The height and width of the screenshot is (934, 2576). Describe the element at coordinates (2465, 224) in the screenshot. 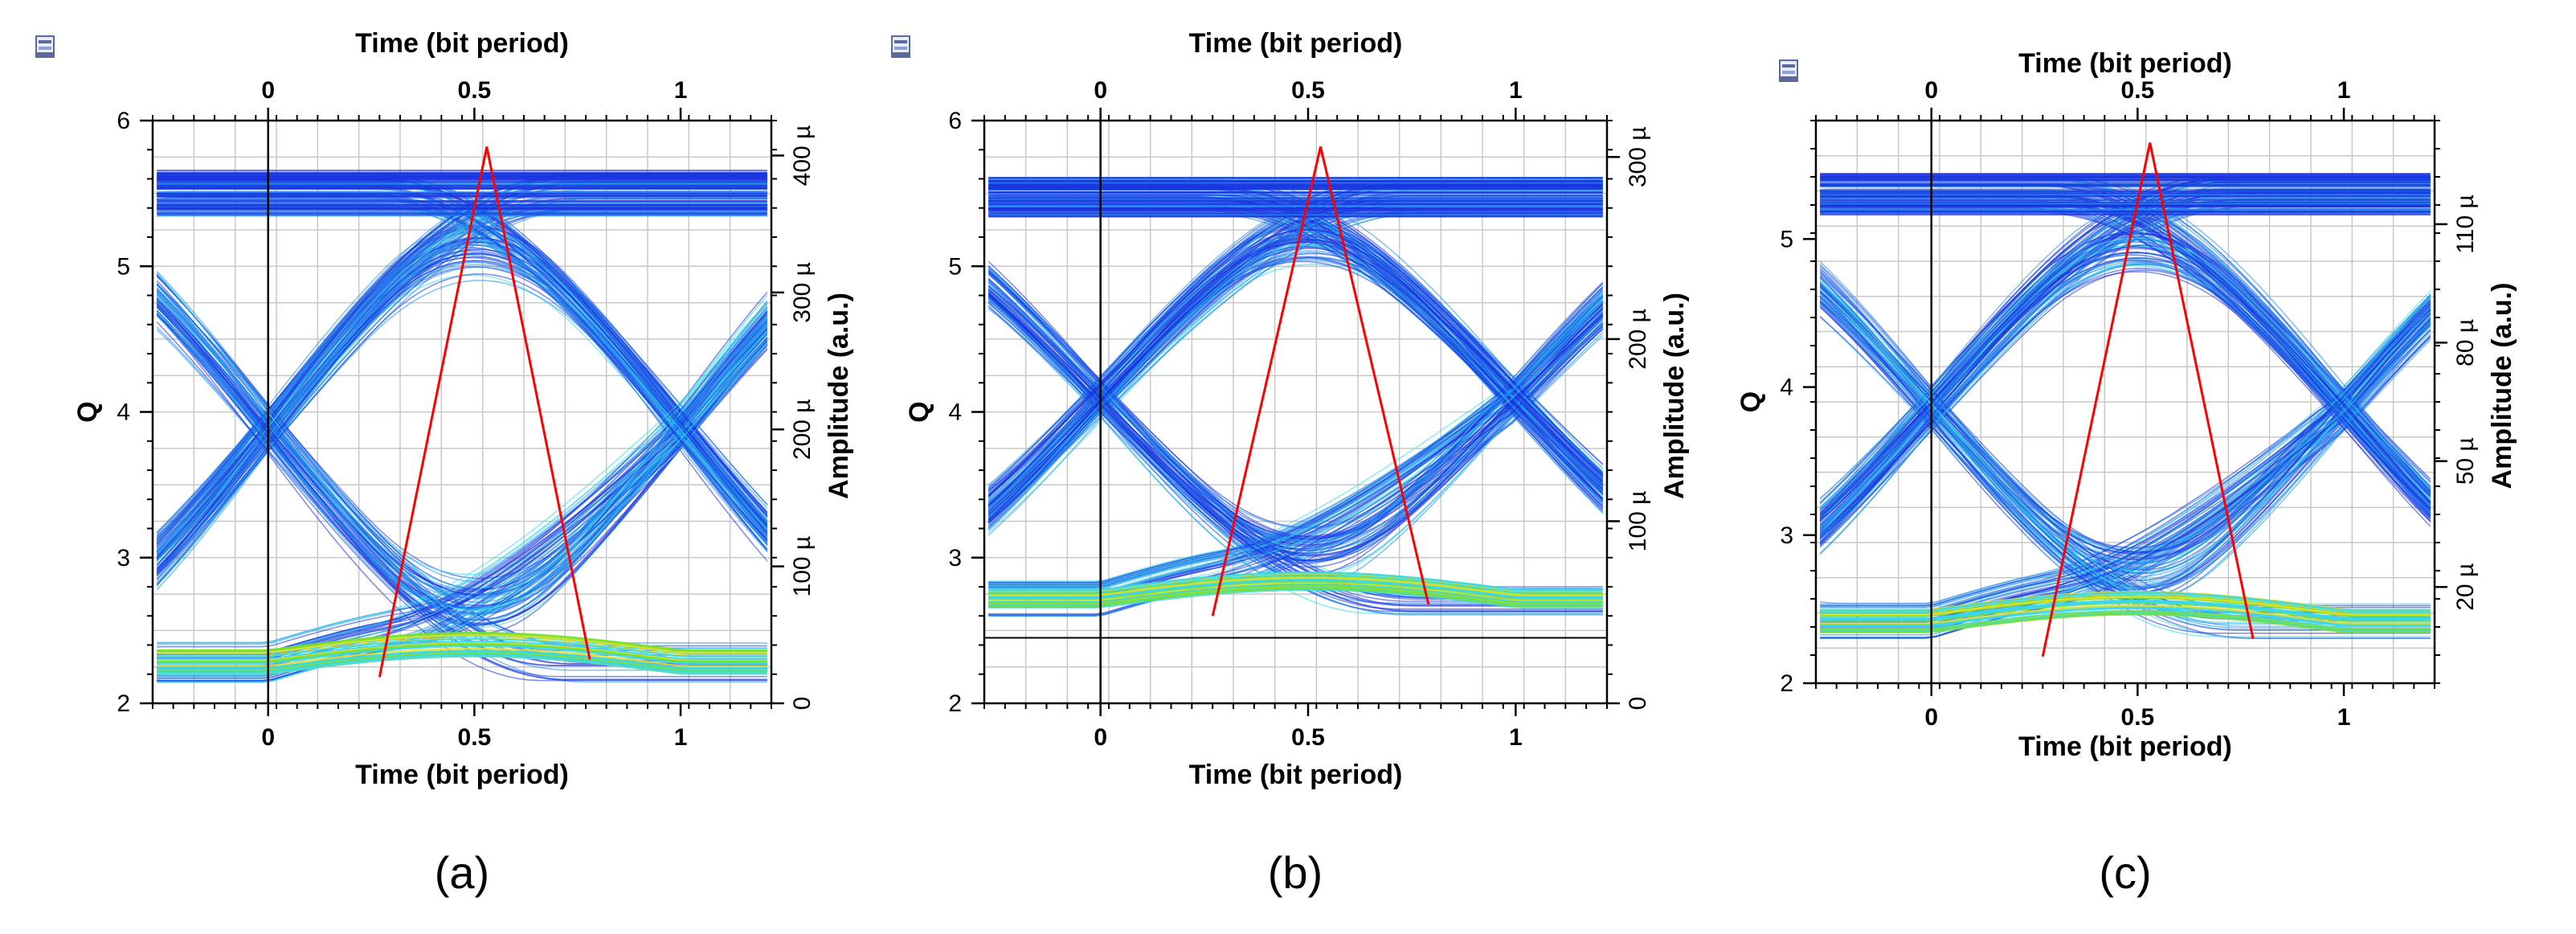

I see `y2-tick-label: 110 µ` at that location.